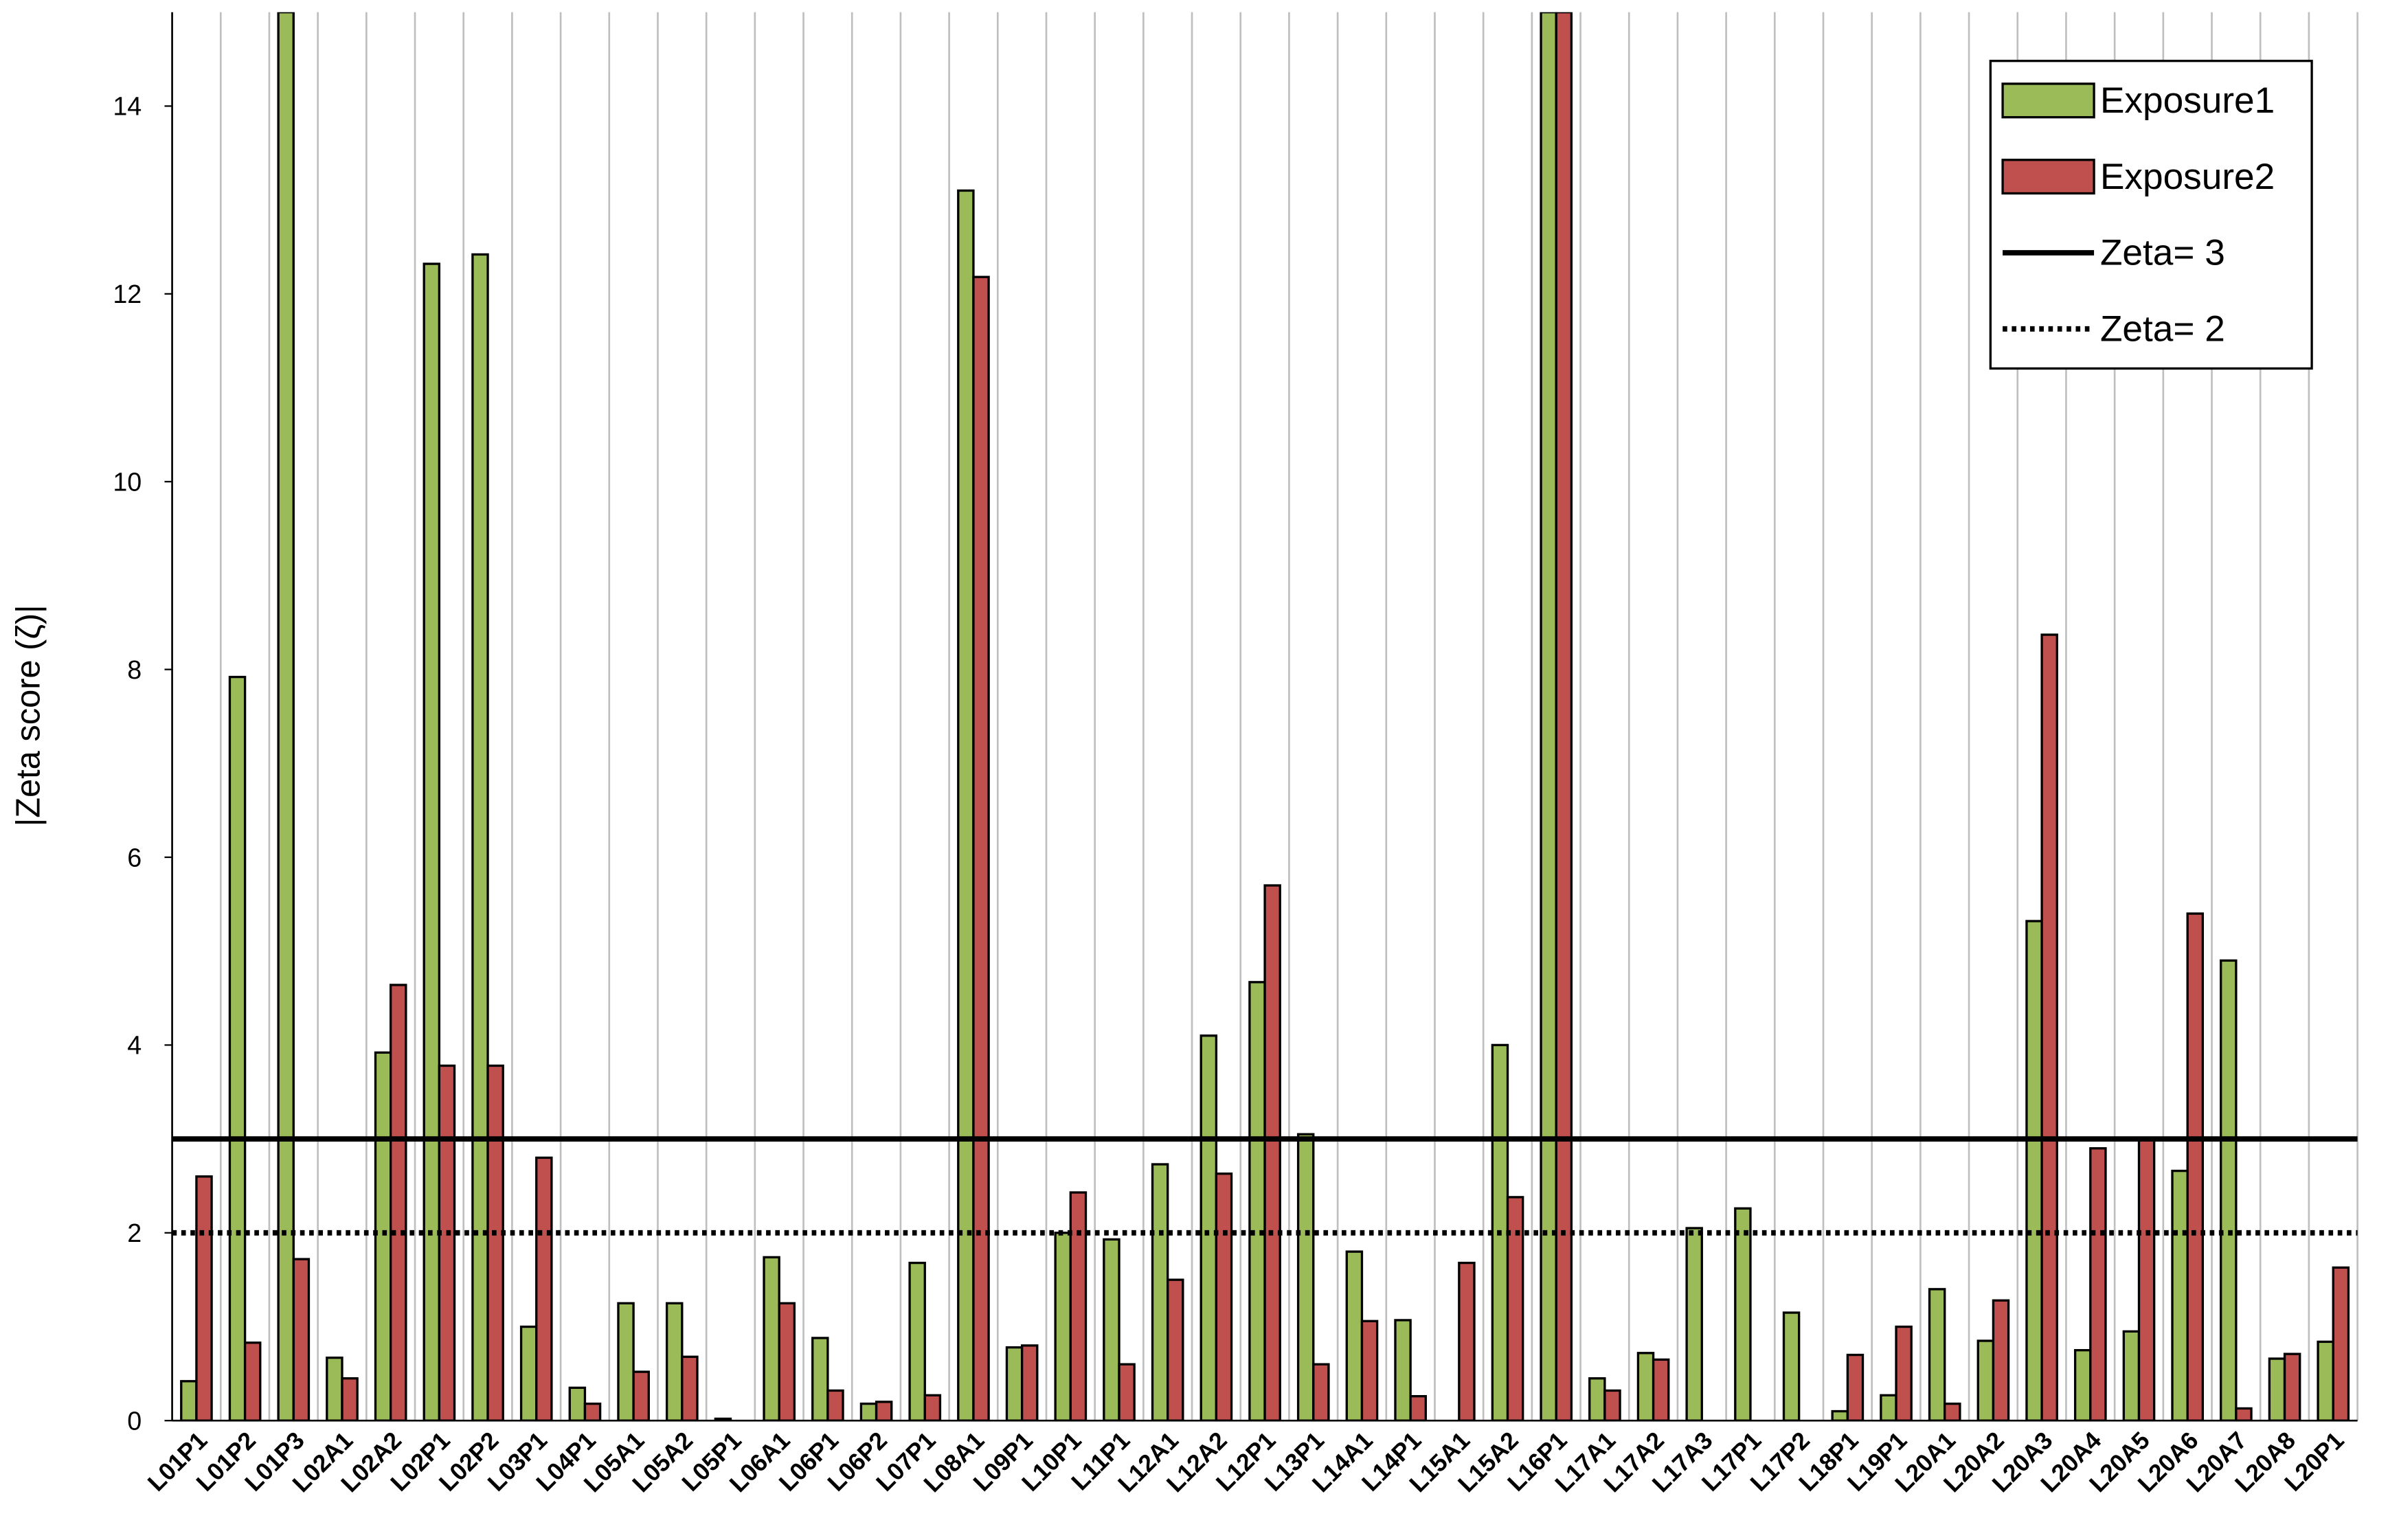 The height and width of the screenshot is (1540, 2388). What do you see at coordinates (134, 1045) in the screenshot?
I see `y-tick-label: 4` at bounding box center [134, 1045].